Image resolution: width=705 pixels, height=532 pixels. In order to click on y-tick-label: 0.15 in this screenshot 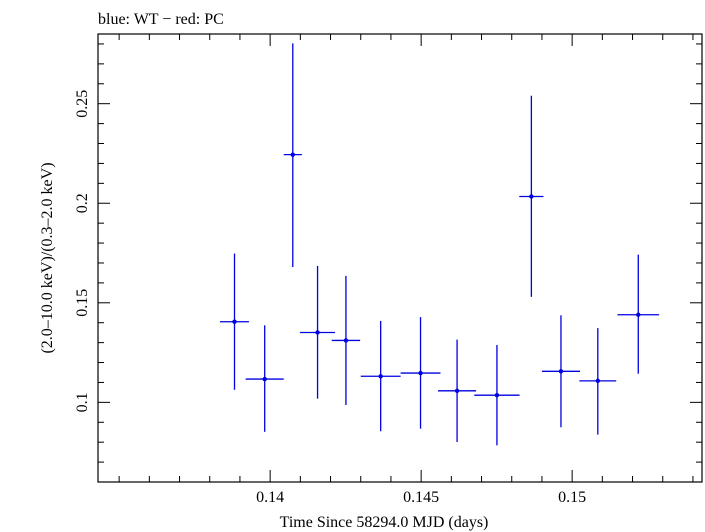, I will do `click(82, 303)`.